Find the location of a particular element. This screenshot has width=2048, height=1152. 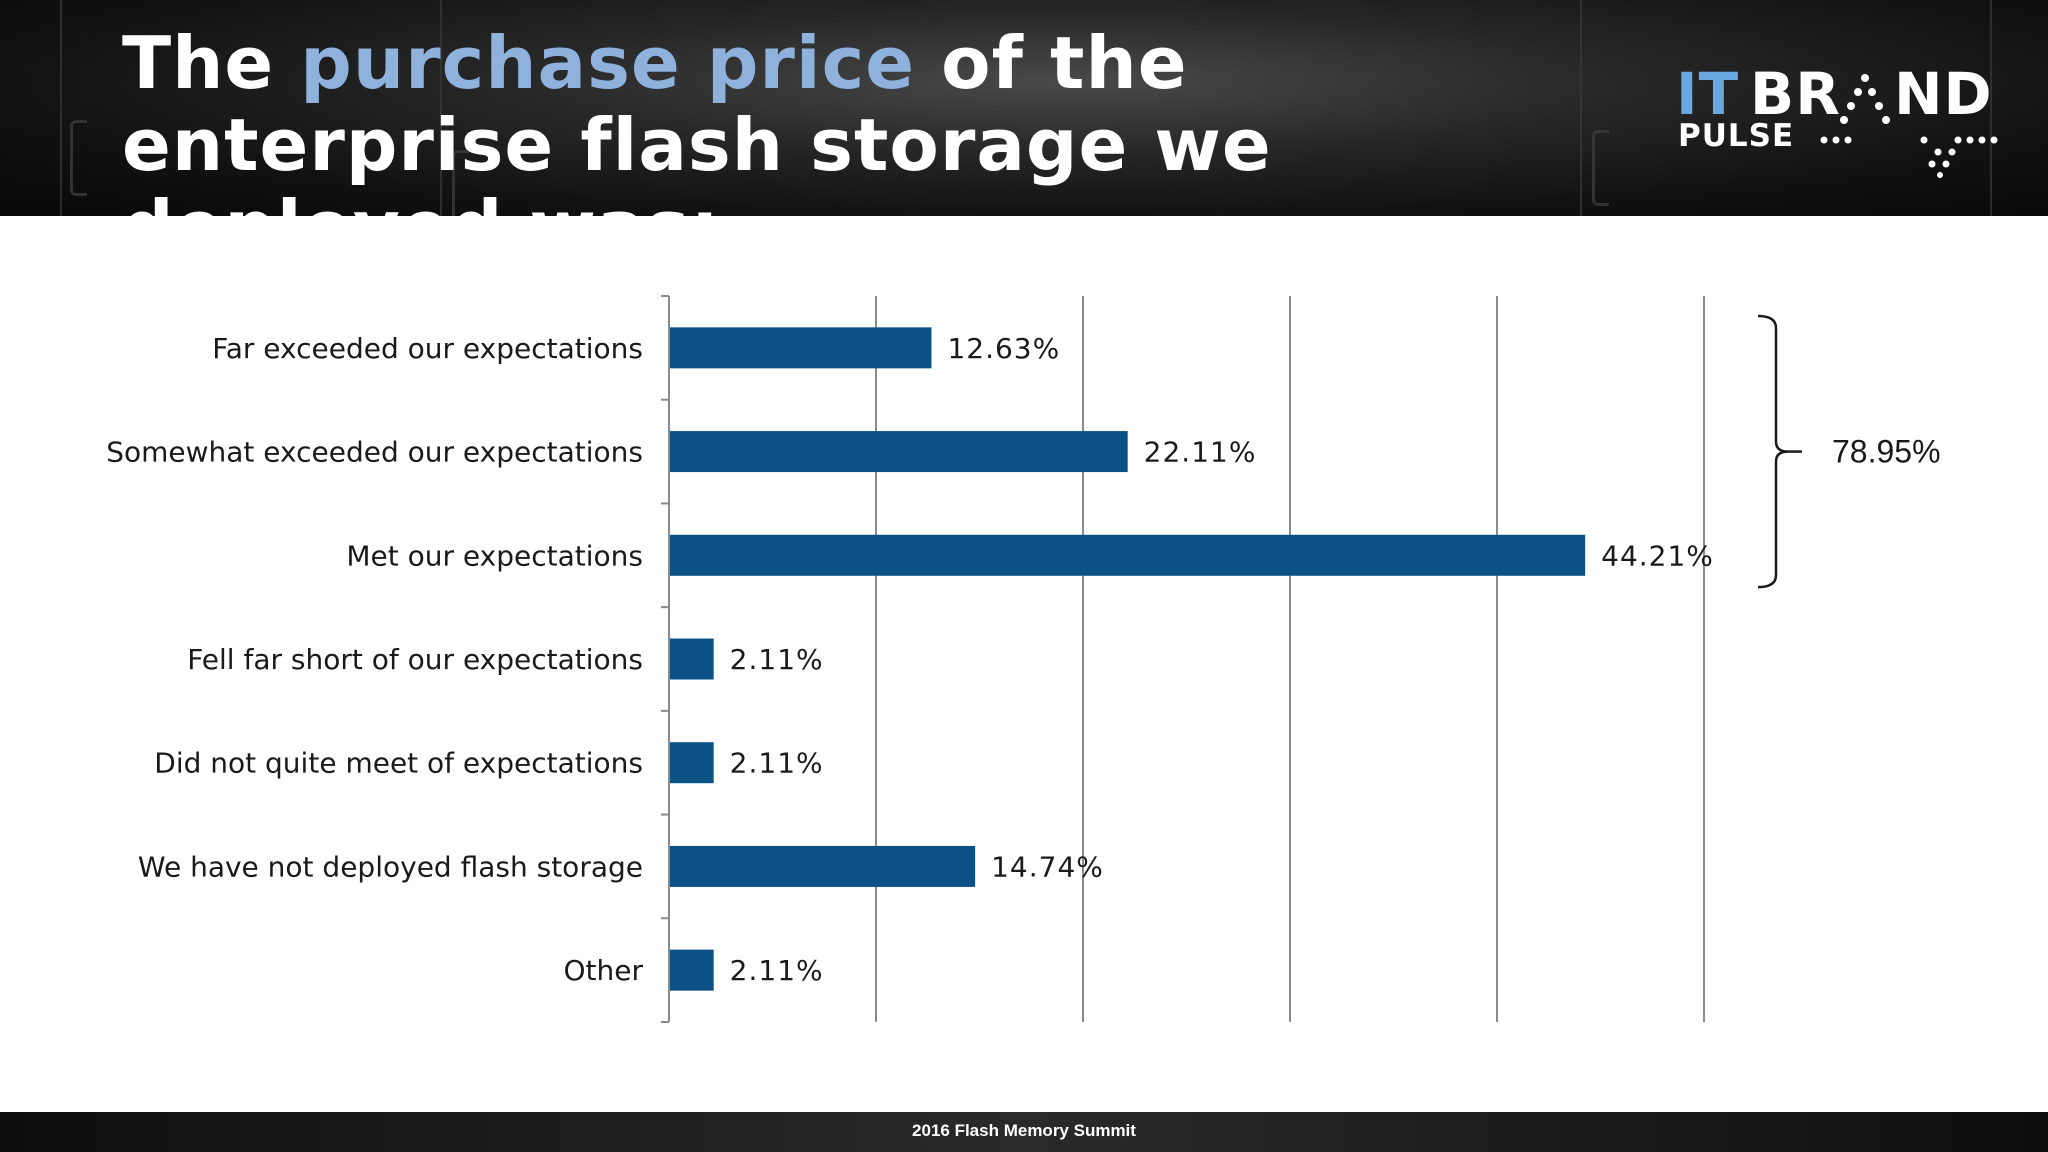

category-label: Did not quite meet of expectations is located at coordinates (398, 763).